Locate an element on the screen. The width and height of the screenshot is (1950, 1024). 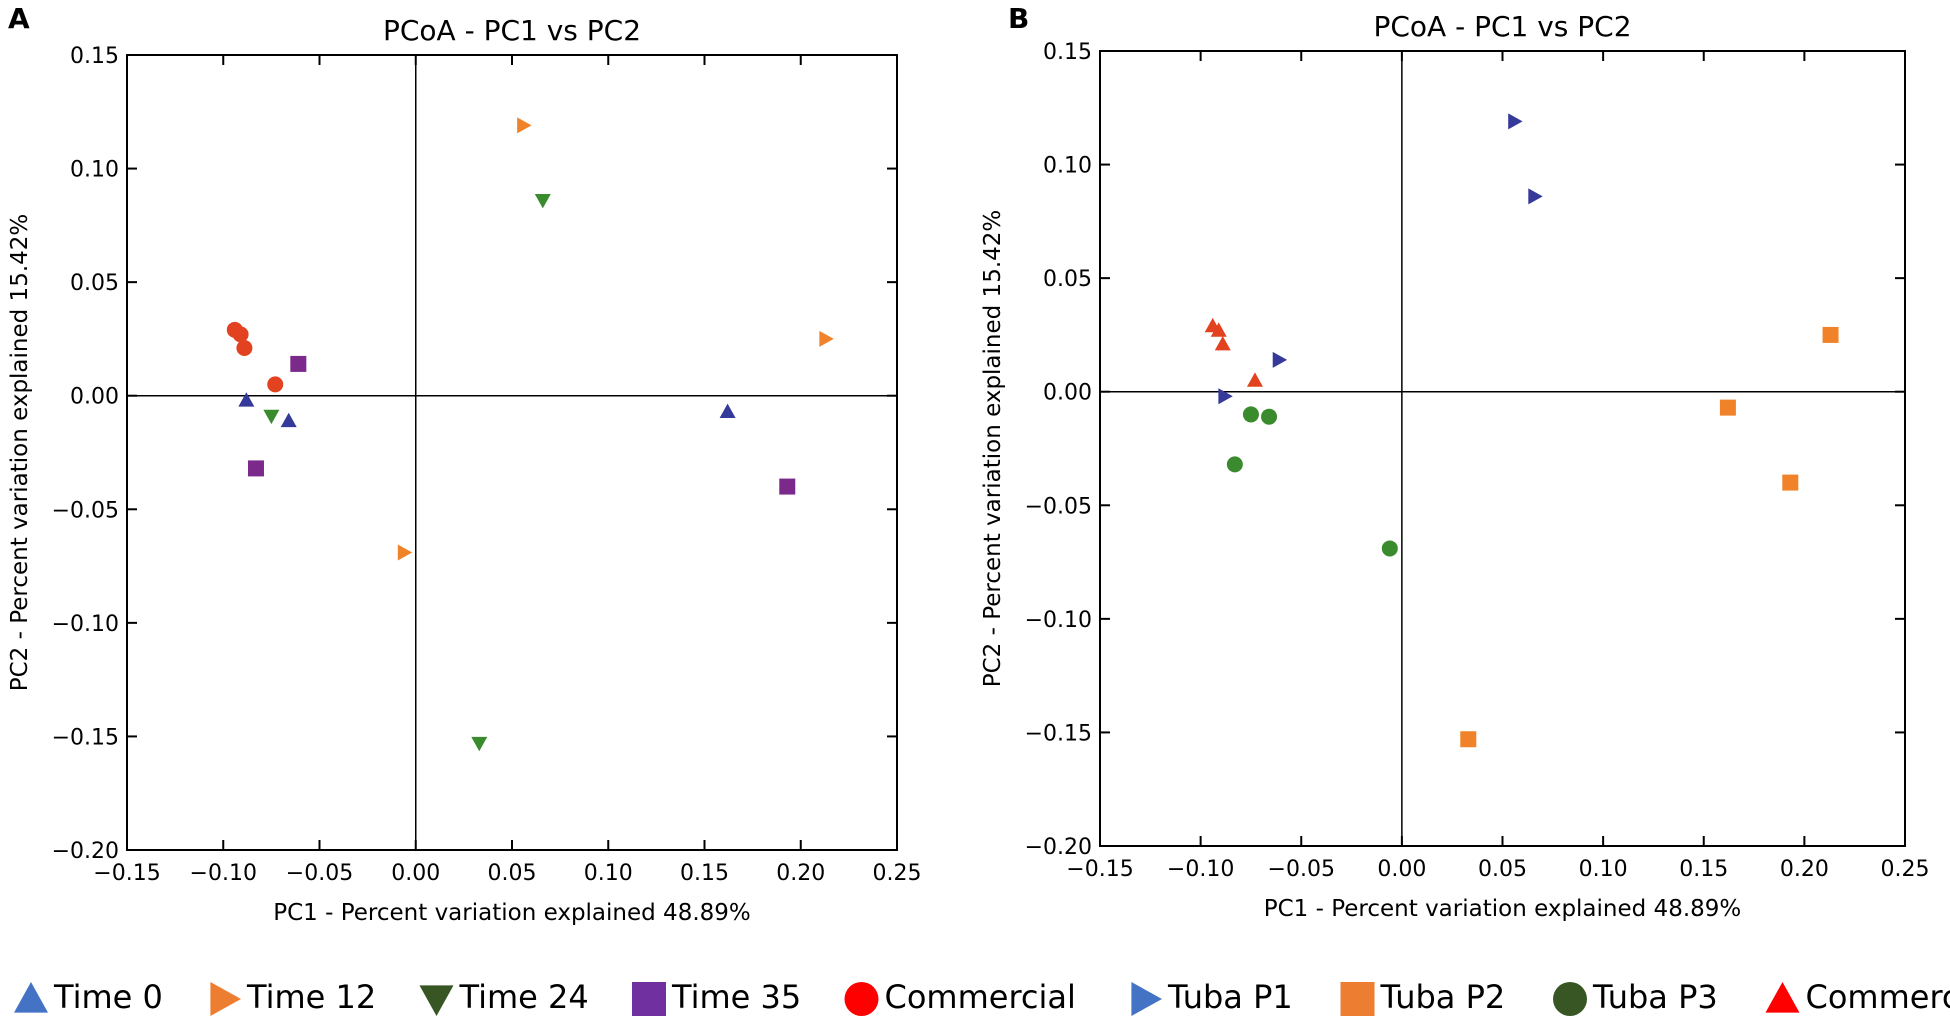
legend-label: Time 24 is located at coordinates (524, 997).